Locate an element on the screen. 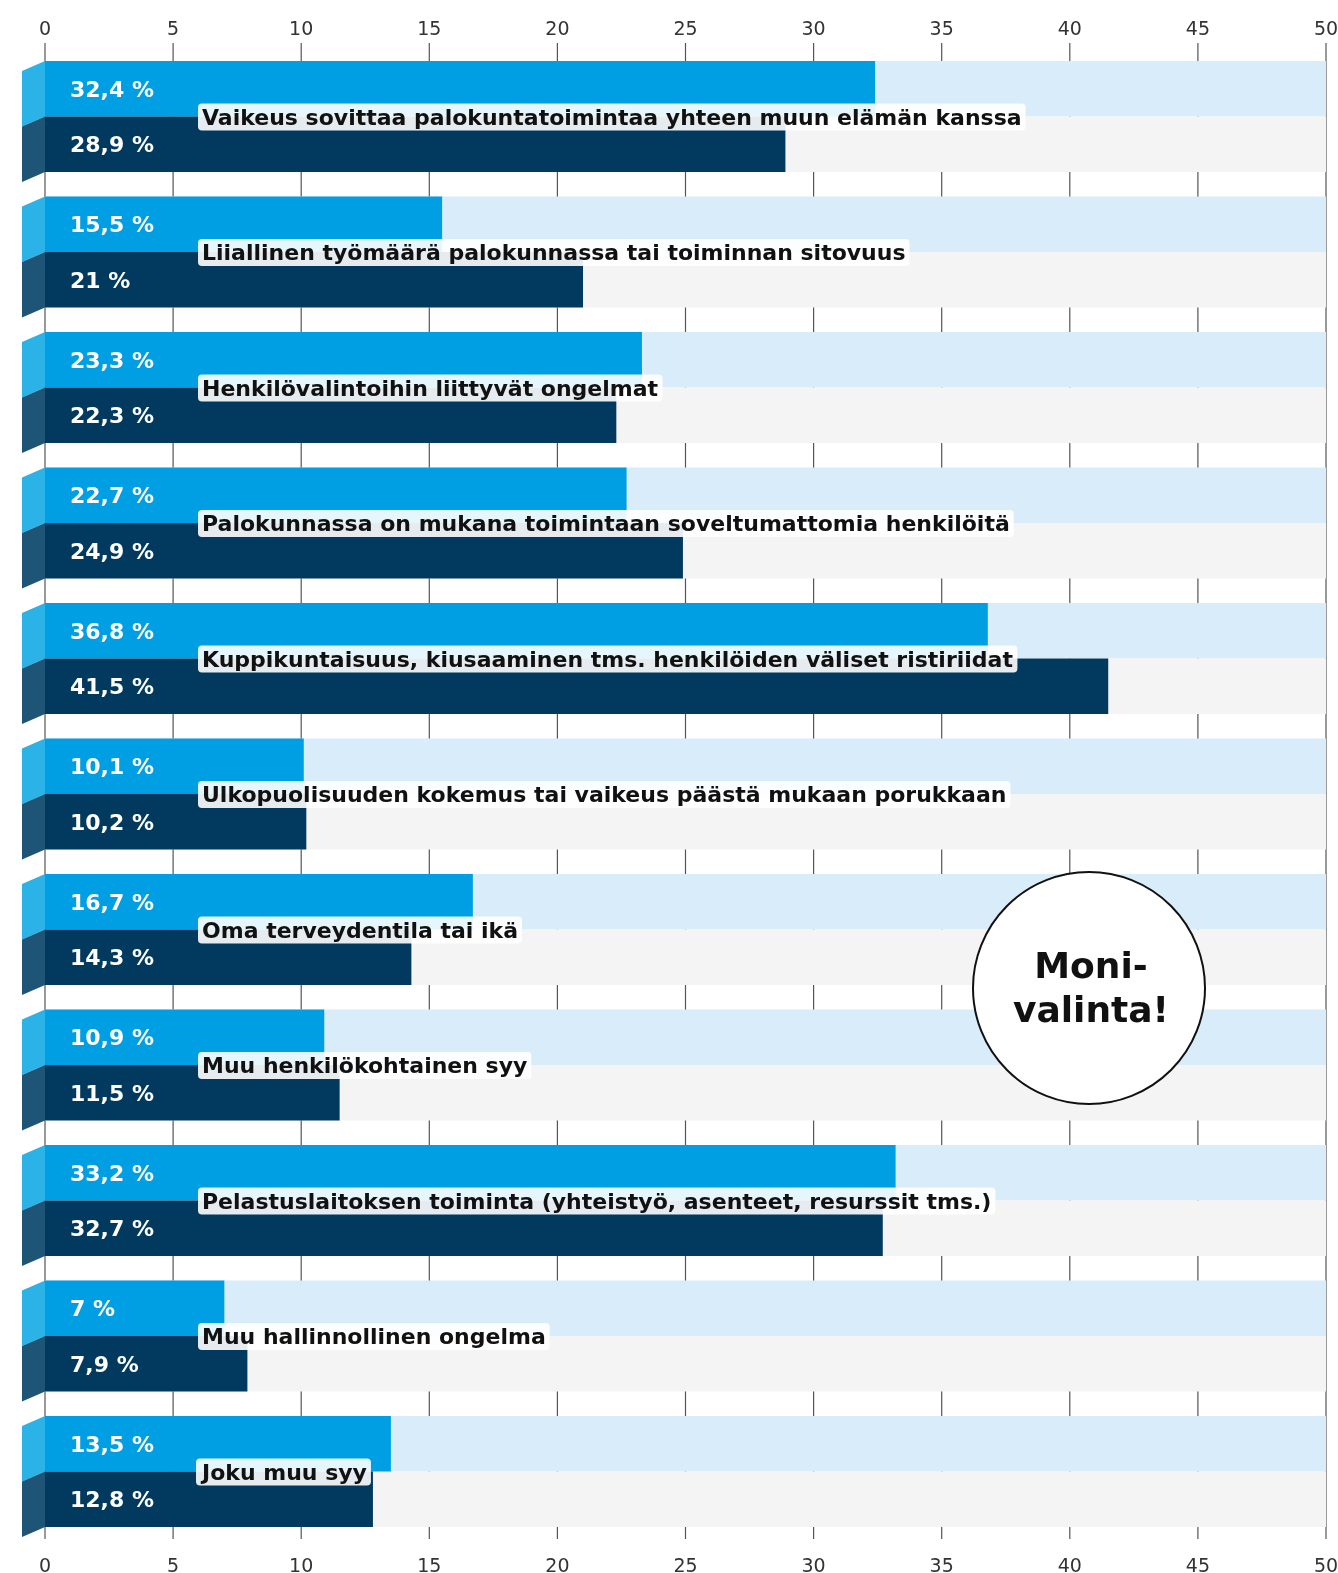 This screenshot has width=1338, height=1573. x-tick-label: 15 is located at coordinates (429, 28).